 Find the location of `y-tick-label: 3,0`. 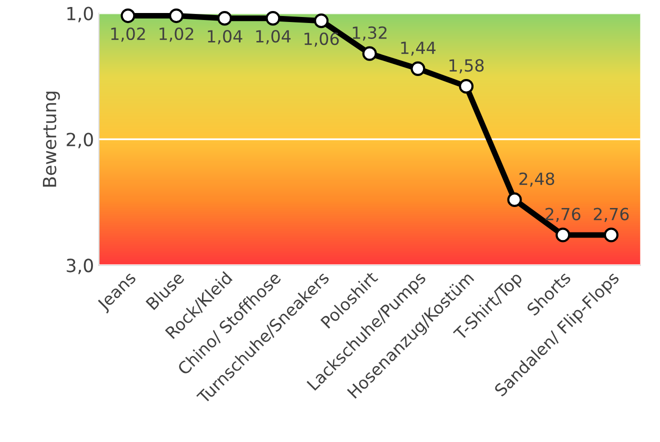

y-tick-label: 3,0 is located at coordinates (79, 266).